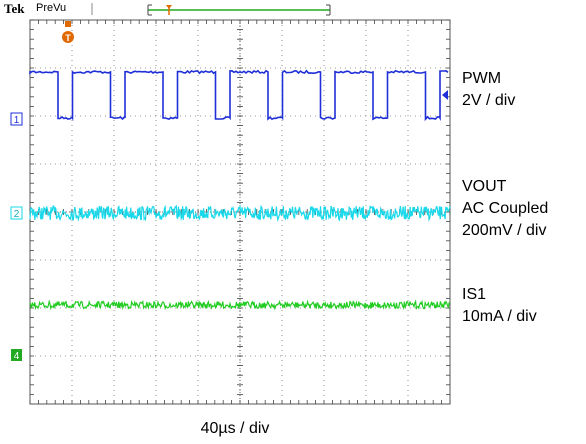 The image size is (586, 444). What do you see at coordinates (474, 294) in the screenshot?
I see `is1-name: IS1` at bounding box center [474, 294].